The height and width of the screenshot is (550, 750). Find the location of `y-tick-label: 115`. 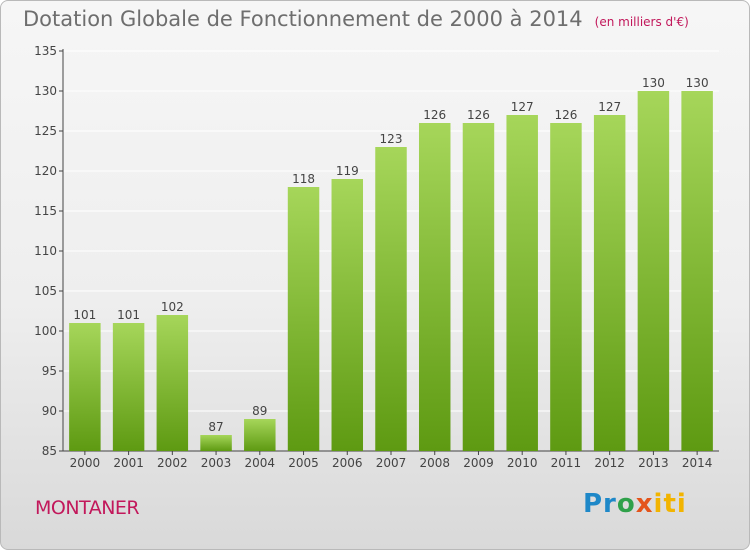

y-tick-label: 115 is located at coordinates (45, 211).